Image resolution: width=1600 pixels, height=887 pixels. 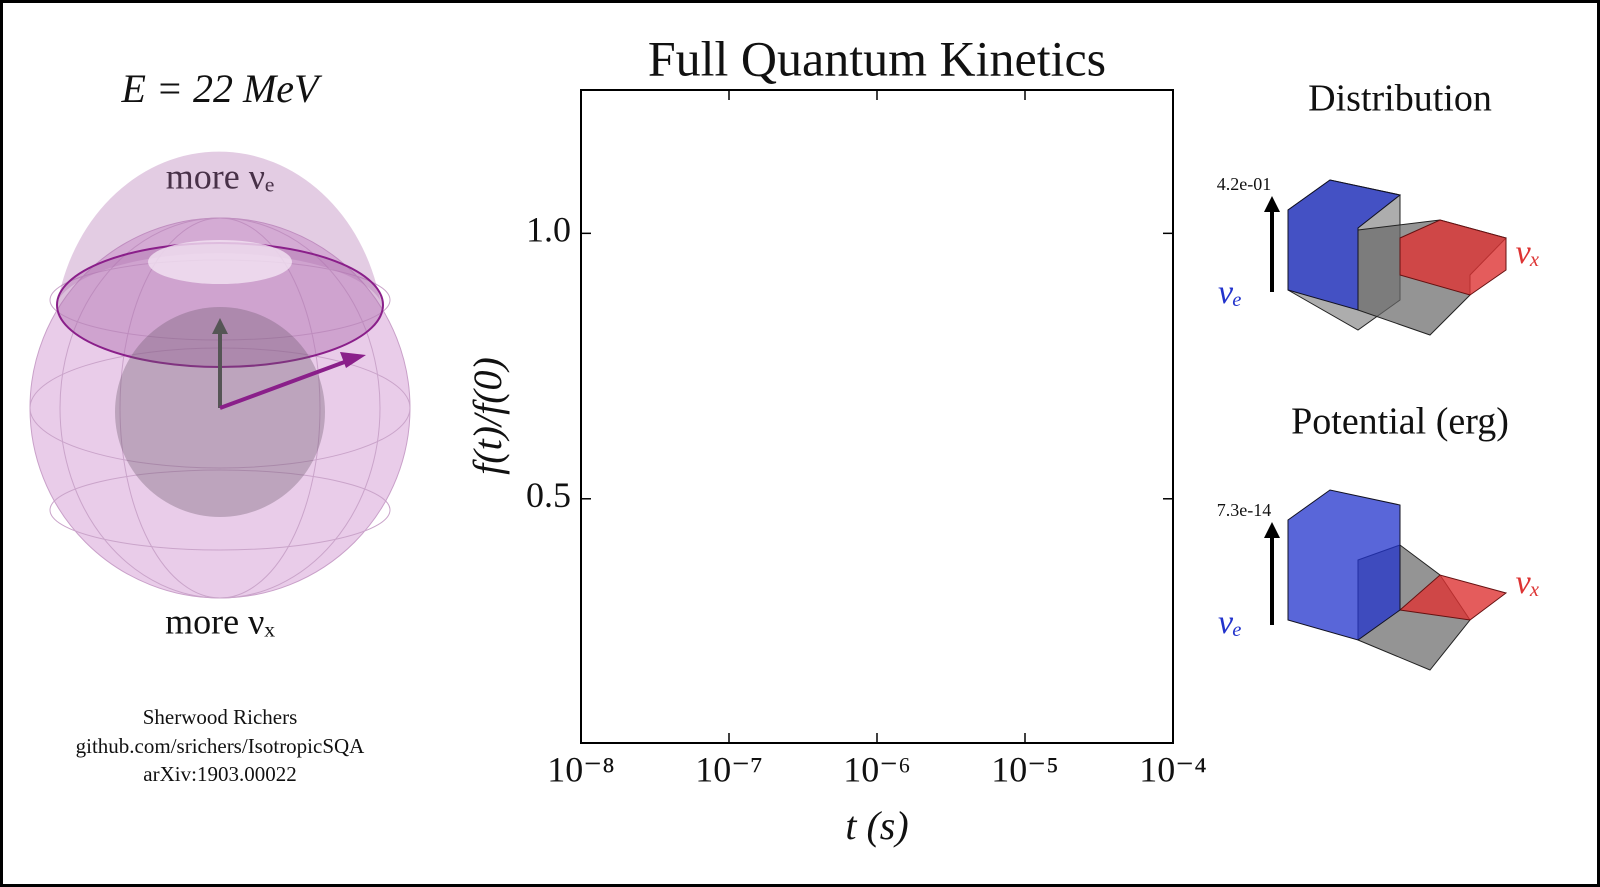 I want to click on x-tick-label: 10⁻⁶, so click(x=877, y=769).